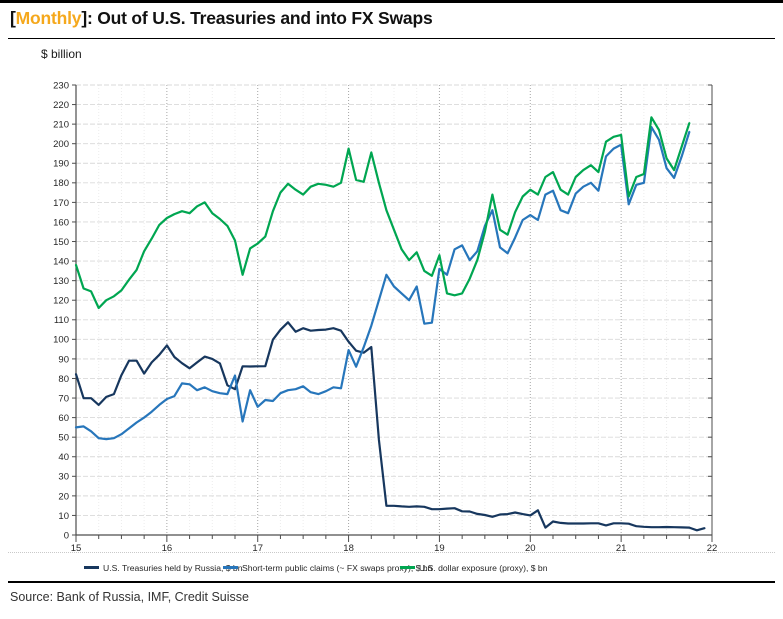 The width and height of the screenshot is (783, 619). I want to click on y-tick-label: 200, so click(61, 144).